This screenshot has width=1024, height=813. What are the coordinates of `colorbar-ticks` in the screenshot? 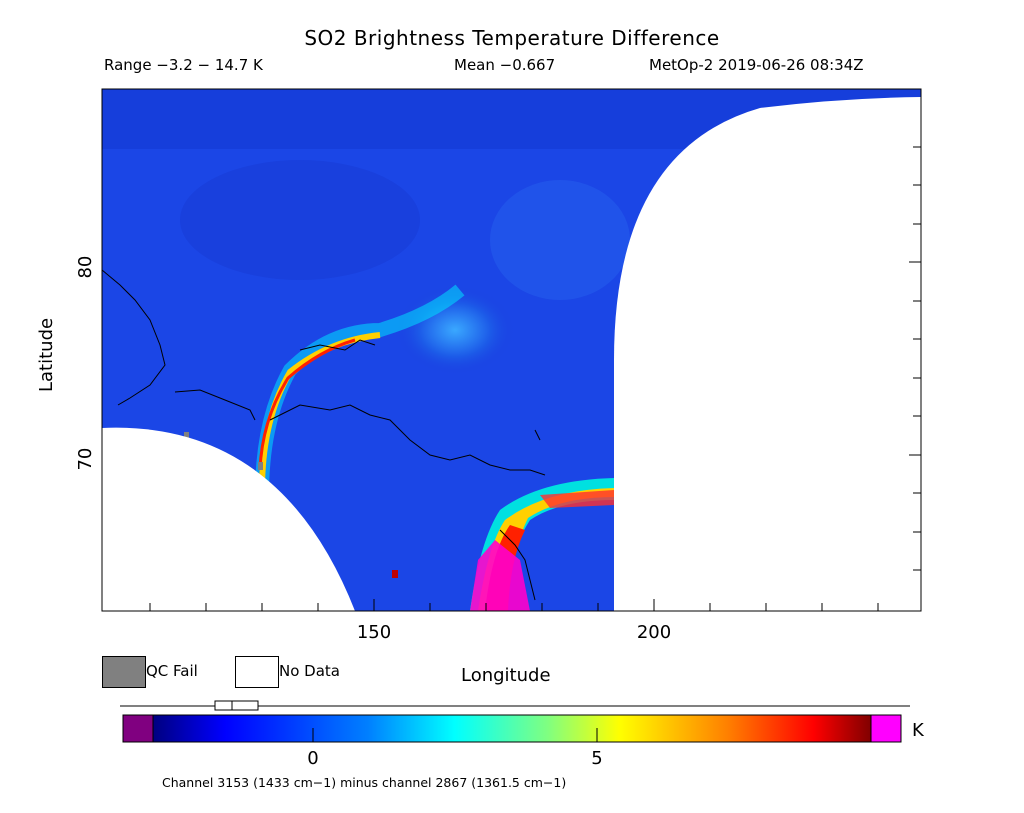 It's located at (455, 735).